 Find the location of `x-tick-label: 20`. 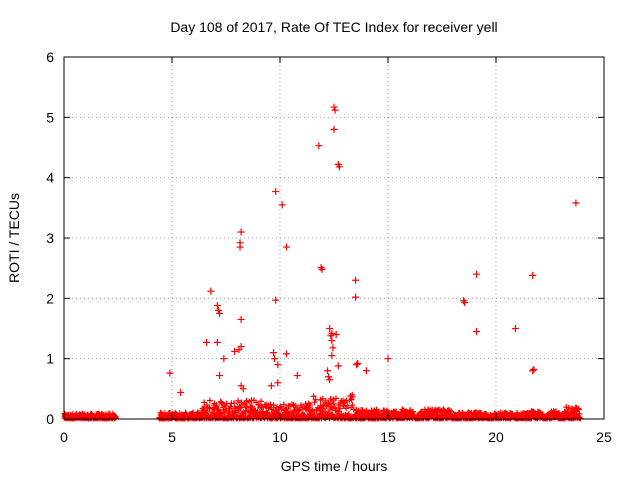

x-tick-label: 20 is located at coordinates (496, 437).